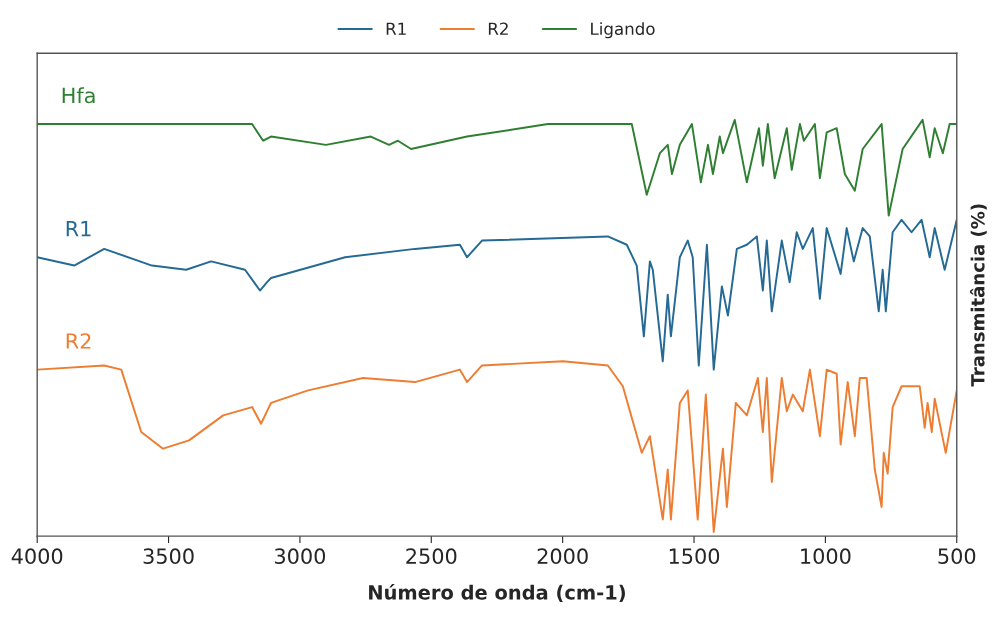 The height and width of the screenshot is (627, 1005). Describe the element at coordinates (78, 95) in the screenshot. I see `text: Hfa` at that location.